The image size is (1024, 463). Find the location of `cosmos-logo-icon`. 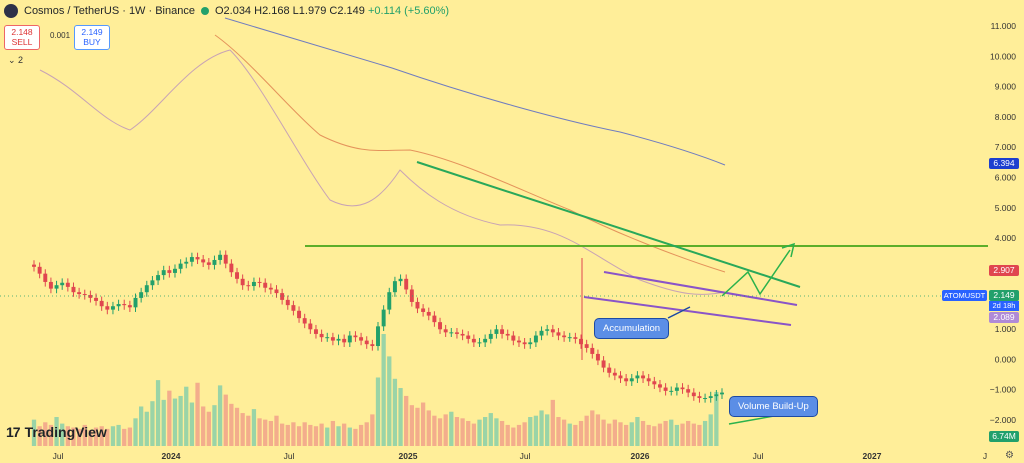

cosmos-logo-icon is located at coordinates (11, 11).